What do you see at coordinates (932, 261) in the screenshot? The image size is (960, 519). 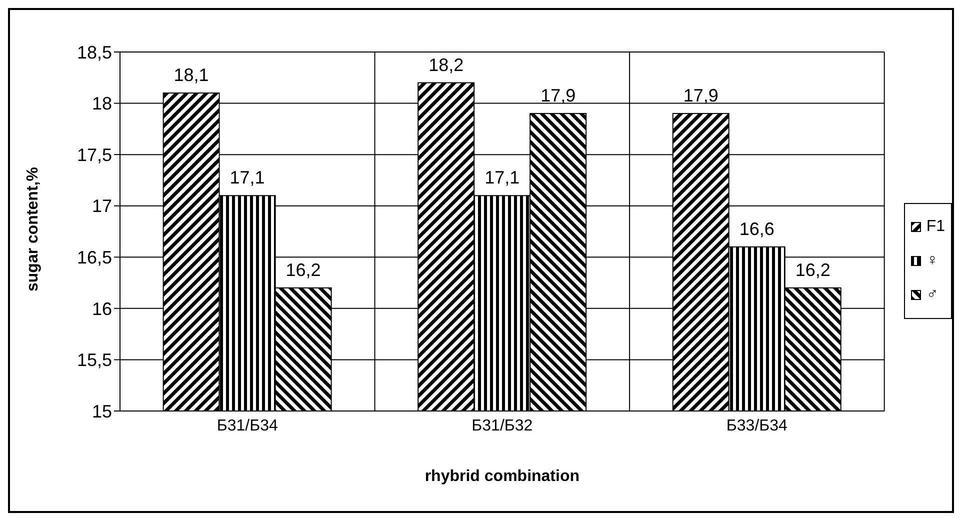 I see `legend-label: ♀` at bounding box center [932, 261].